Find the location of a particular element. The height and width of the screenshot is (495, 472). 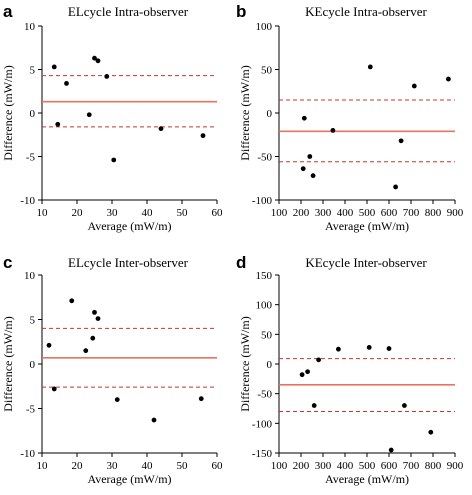

x-tick-label: 30 is located at coordinates (113, 466).